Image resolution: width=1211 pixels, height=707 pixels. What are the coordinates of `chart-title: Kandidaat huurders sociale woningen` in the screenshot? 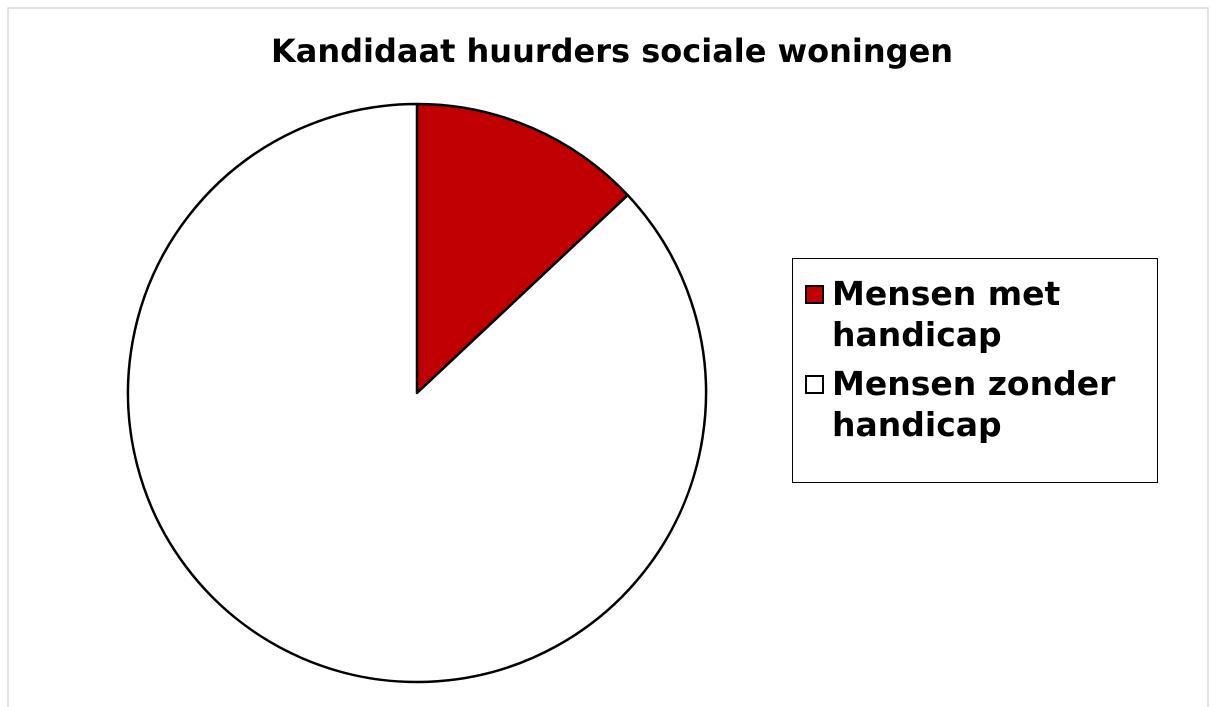 It's located at (612, 51).